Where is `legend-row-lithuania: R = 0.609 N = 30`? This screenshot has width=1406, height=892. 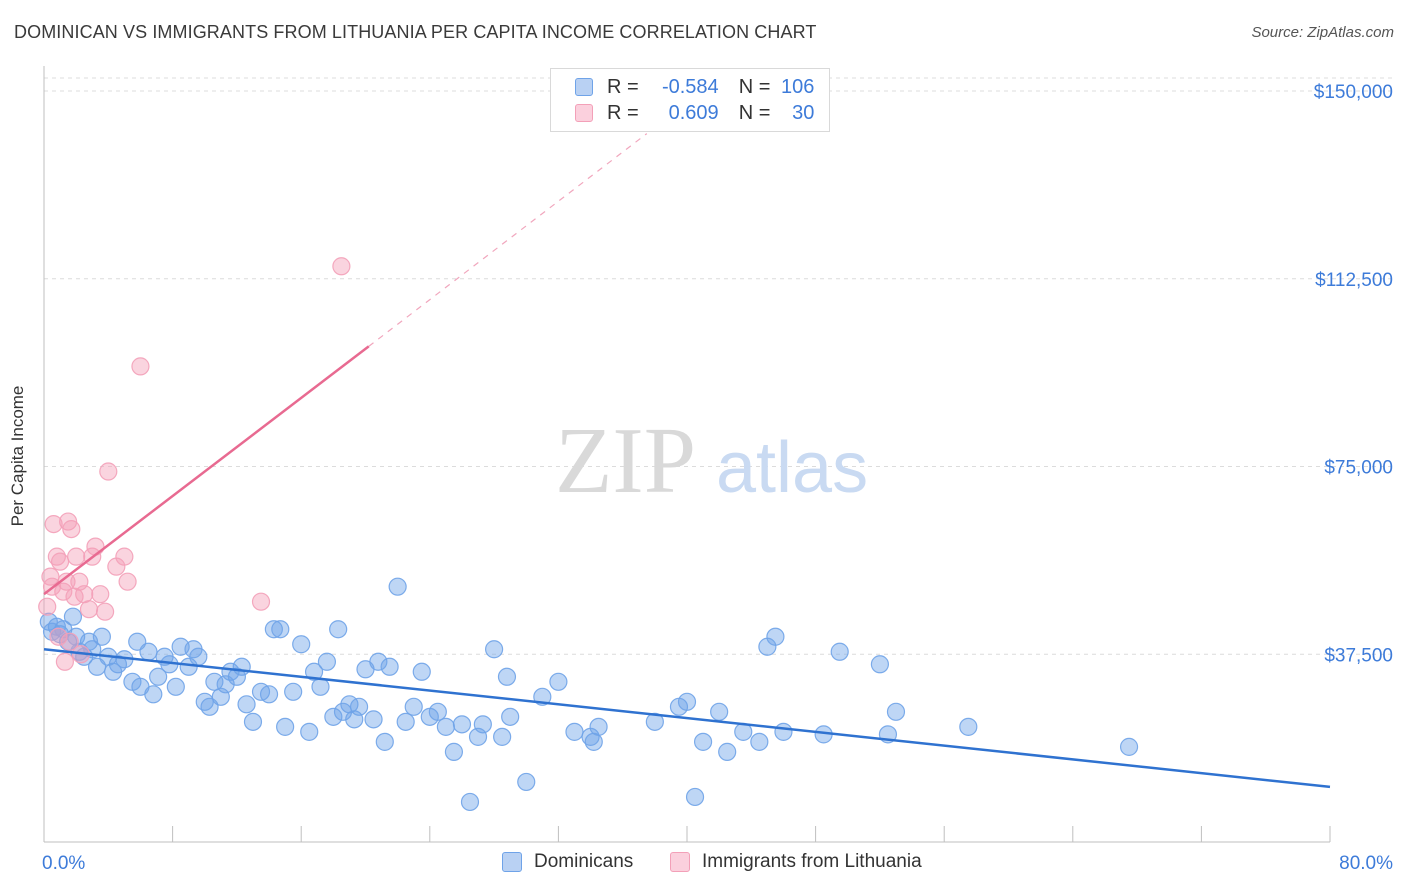 legend-row-lithuania: R = 0.609 N = 30 is located at coordinates (694, 113).